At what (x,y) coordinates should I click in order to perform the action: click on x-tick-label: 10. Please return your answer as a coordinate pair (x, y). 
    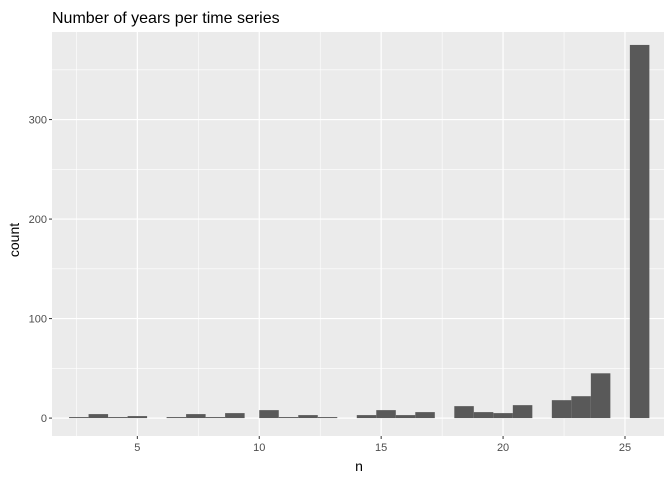
    Looking at the image, I should click on (259, 448).